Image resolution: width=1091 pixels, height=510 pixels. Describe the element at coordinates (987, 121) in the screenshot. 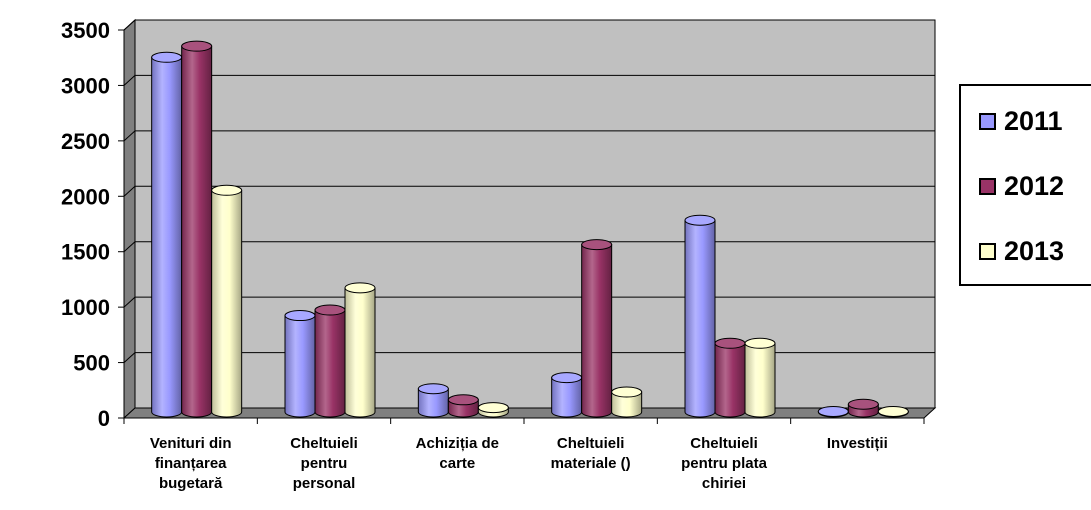

I see `legend-swatch-2011` at that location.